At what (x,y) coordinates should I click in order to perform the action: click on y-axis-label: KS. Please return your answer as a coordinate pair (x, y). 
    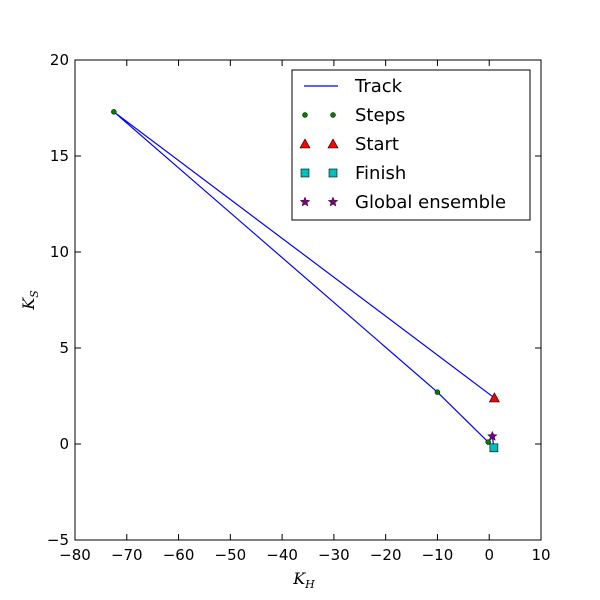
    Looking at the image, I should click on (30, 300).